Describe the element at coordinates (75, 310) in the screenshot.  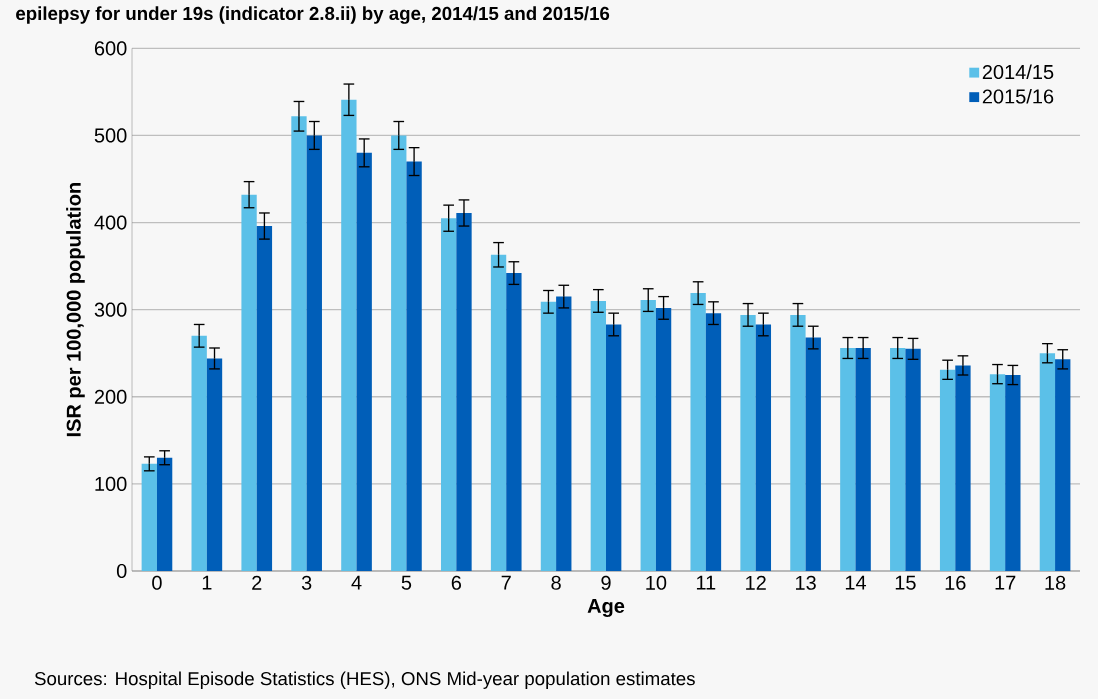
I see `y-axis-title: ISR per 100,000 population` at that location.